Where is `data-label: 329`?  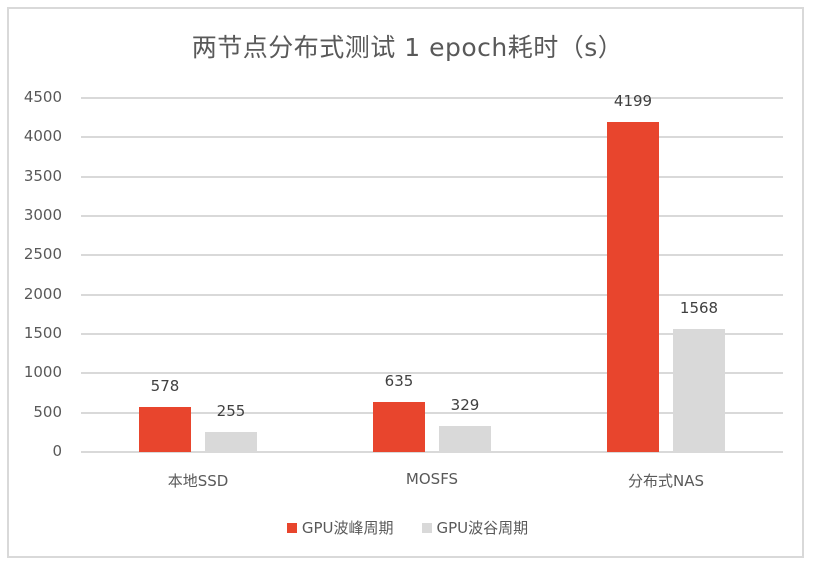
data-label: 329 is located at coordinates (465, 405).